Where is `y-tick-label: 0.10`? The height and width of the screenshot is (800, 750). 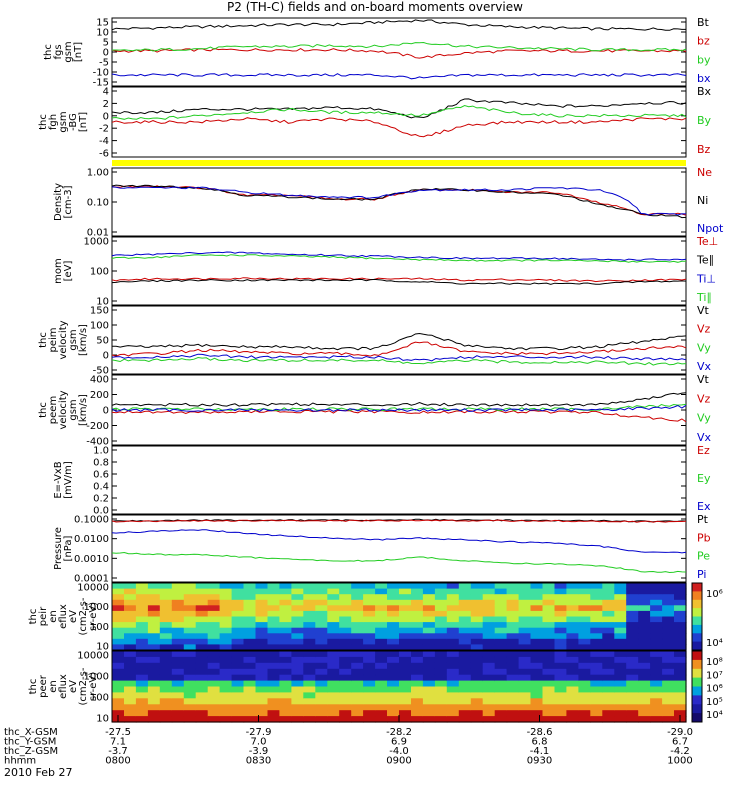 y-tick-label: 0.10 is located at coordinates (98, 203).